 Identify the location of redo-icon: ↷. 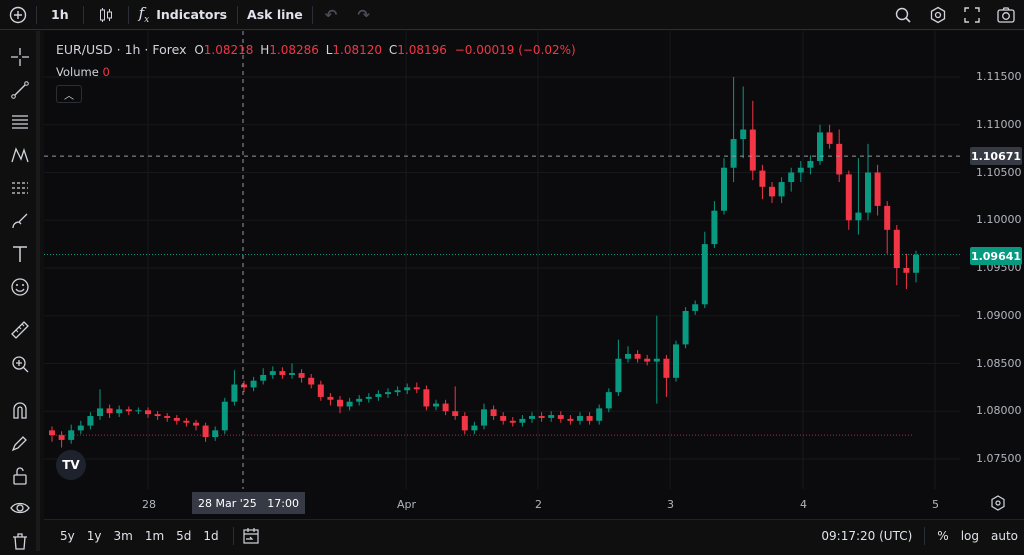
(363, 14).